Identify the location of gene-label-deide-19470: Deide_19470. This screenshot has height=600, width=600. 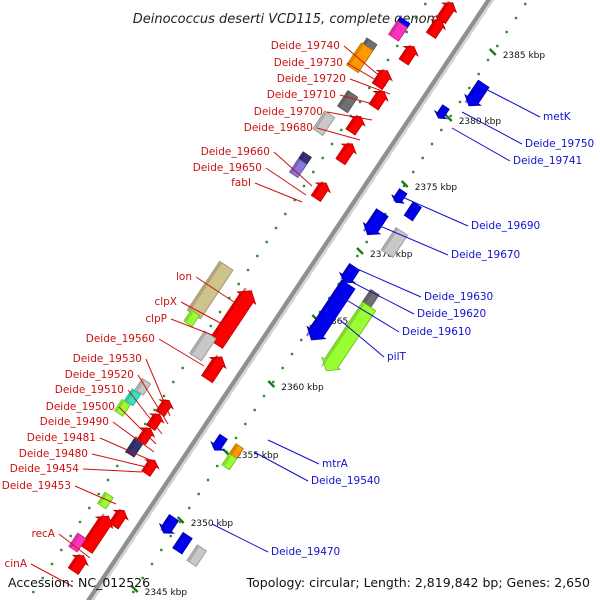
(305, 552).